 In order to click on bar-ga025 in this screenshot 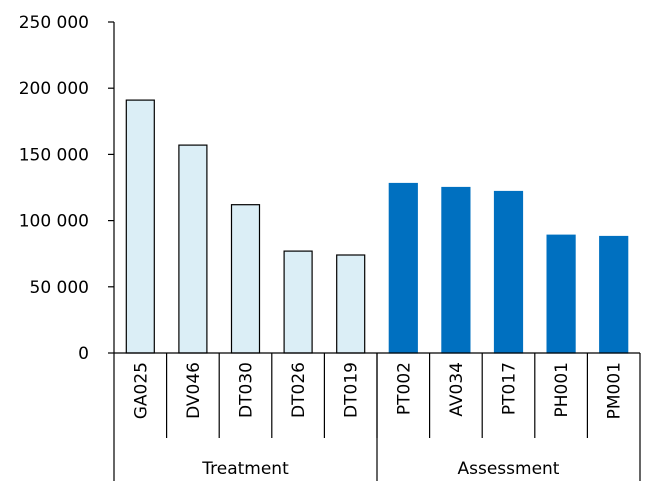, I will do `click(140, 226)`.